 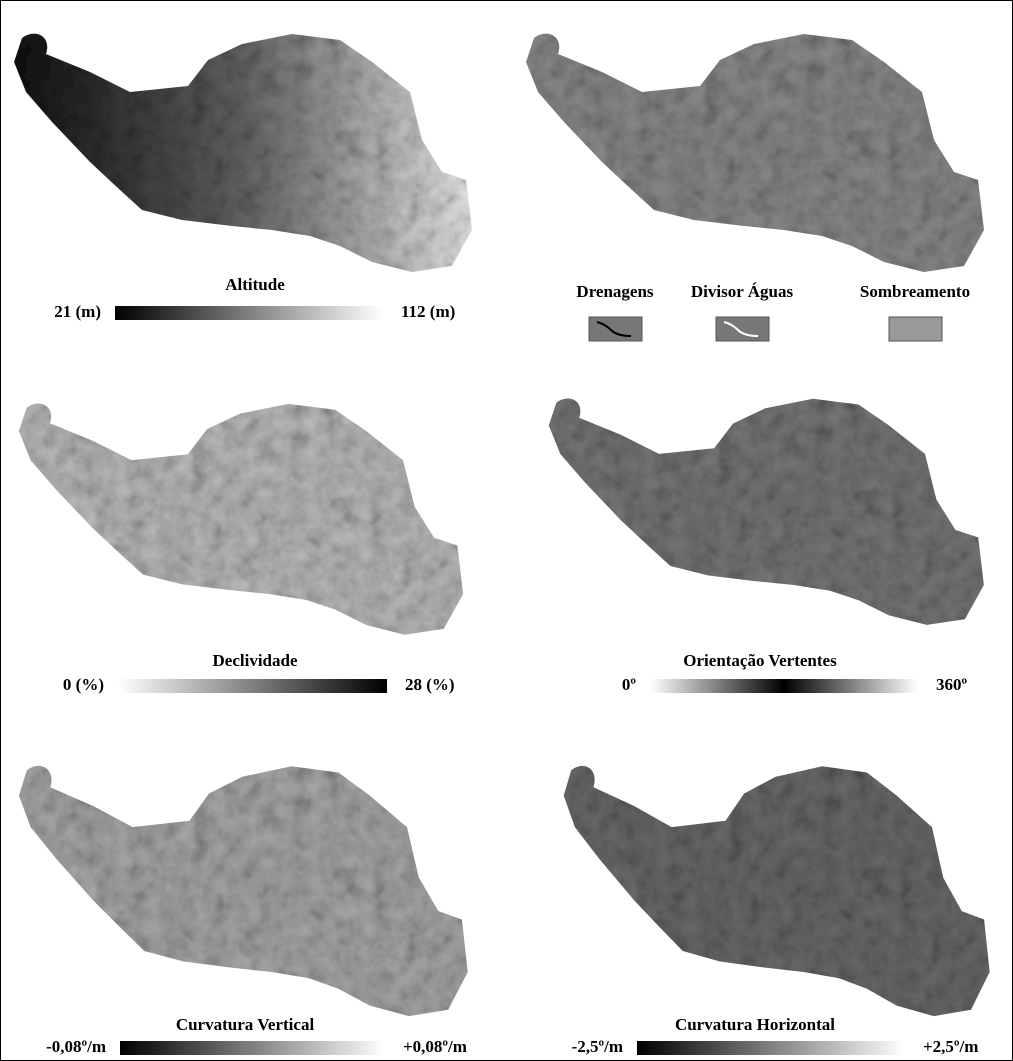 I want to click on scale-max-label: +0,08º/m, so click(x=435, y=1046).